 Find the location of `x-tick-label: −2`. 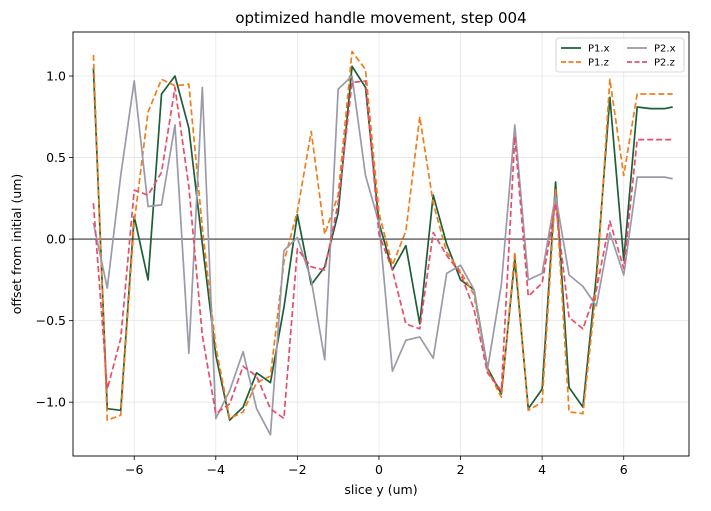

x-tick-label: −2 is located at coordinates (297, 469).